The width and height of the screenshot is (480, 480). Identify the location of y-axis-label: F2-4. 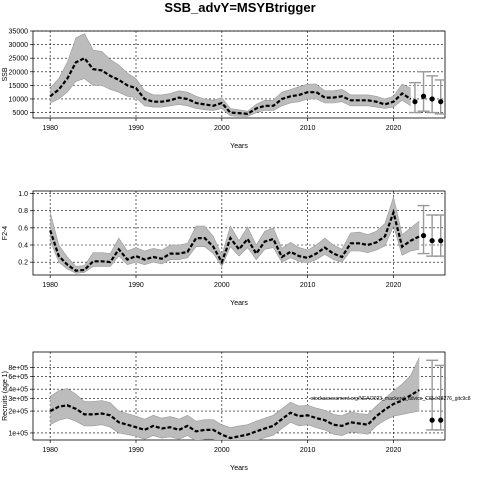
(5, 233).